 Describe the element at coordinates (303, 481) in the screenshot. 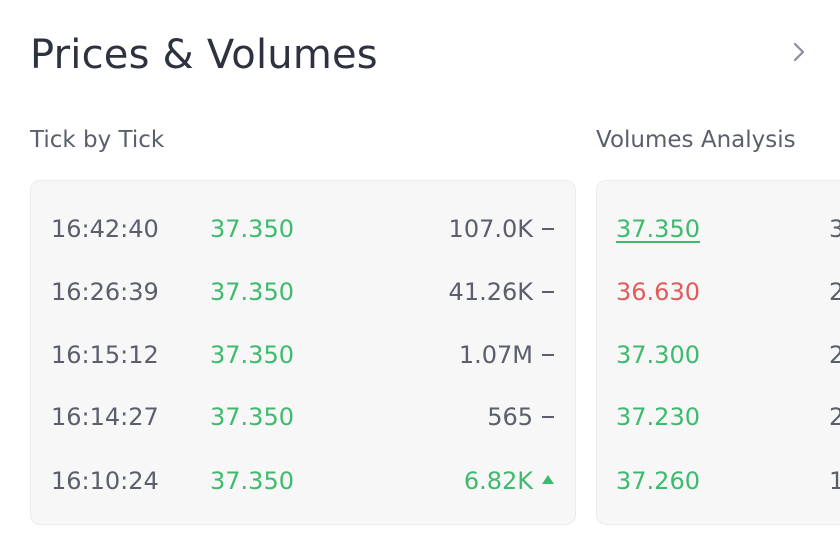

I see `tick-row: 16:10:24 37.350 6.82K` at that location.